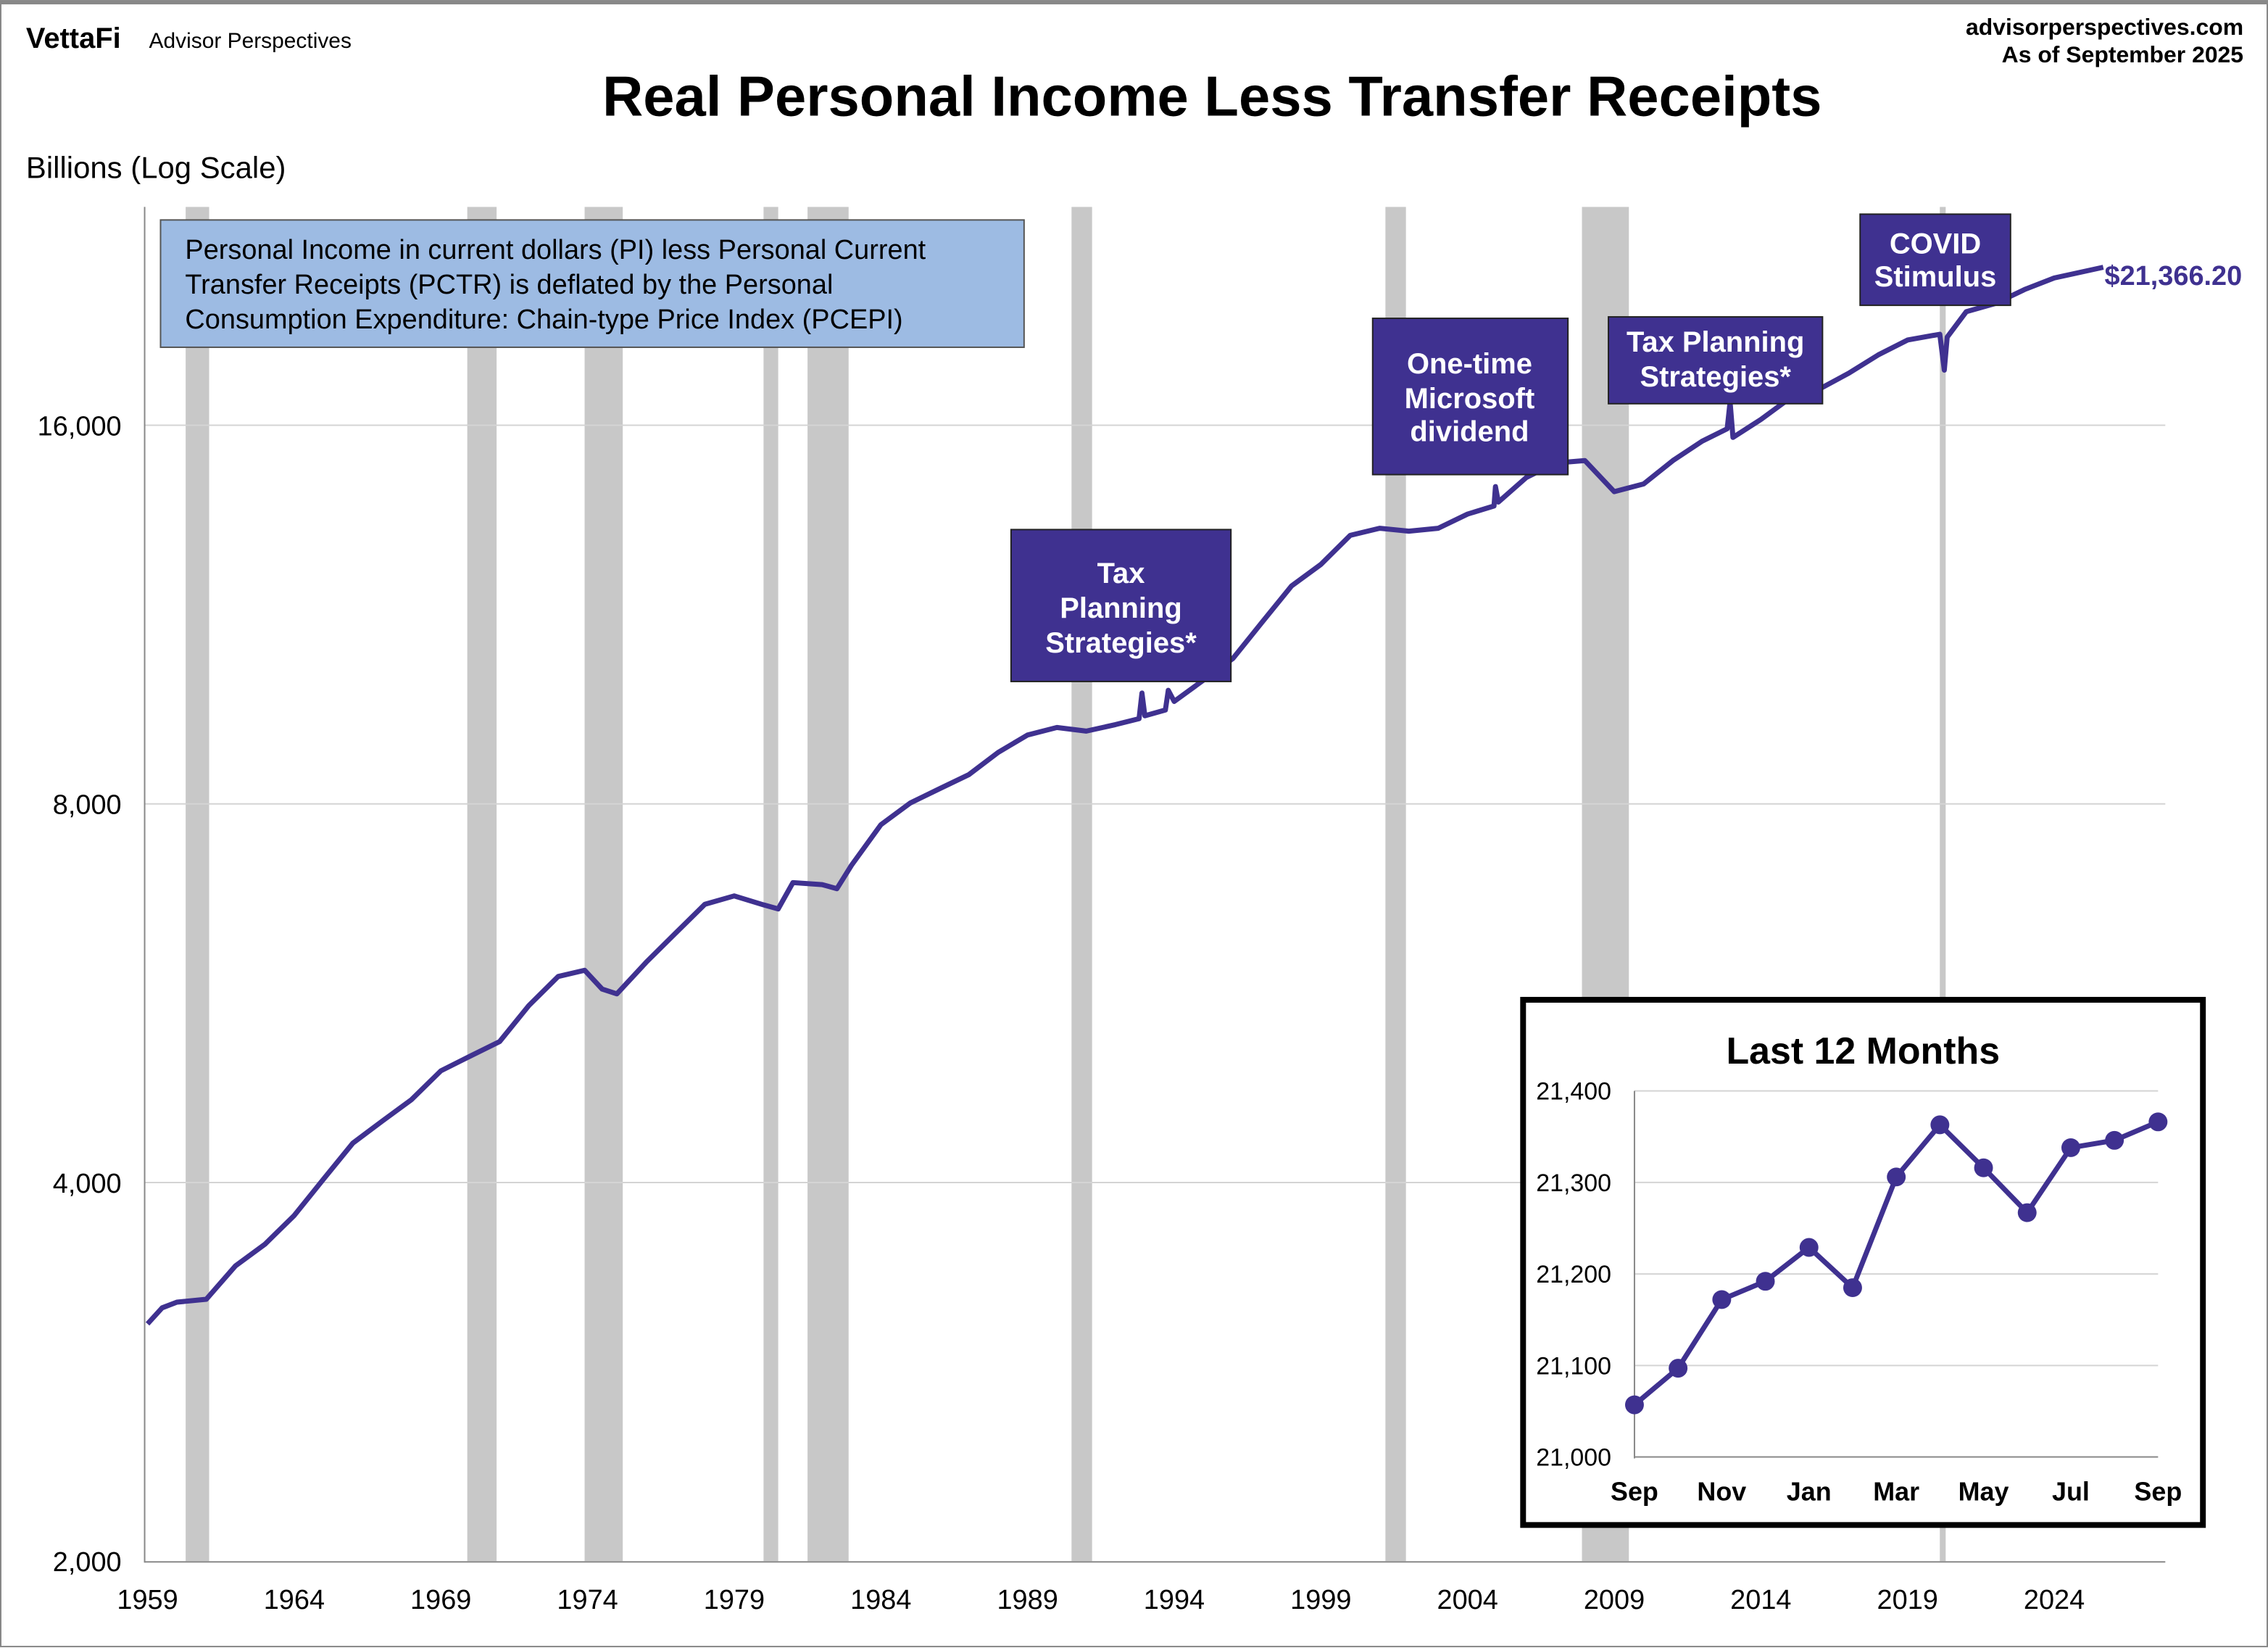 This screenshot has height=1648, width=2268. I want to click on x-tick-label: 1984, so click(880, 1600).